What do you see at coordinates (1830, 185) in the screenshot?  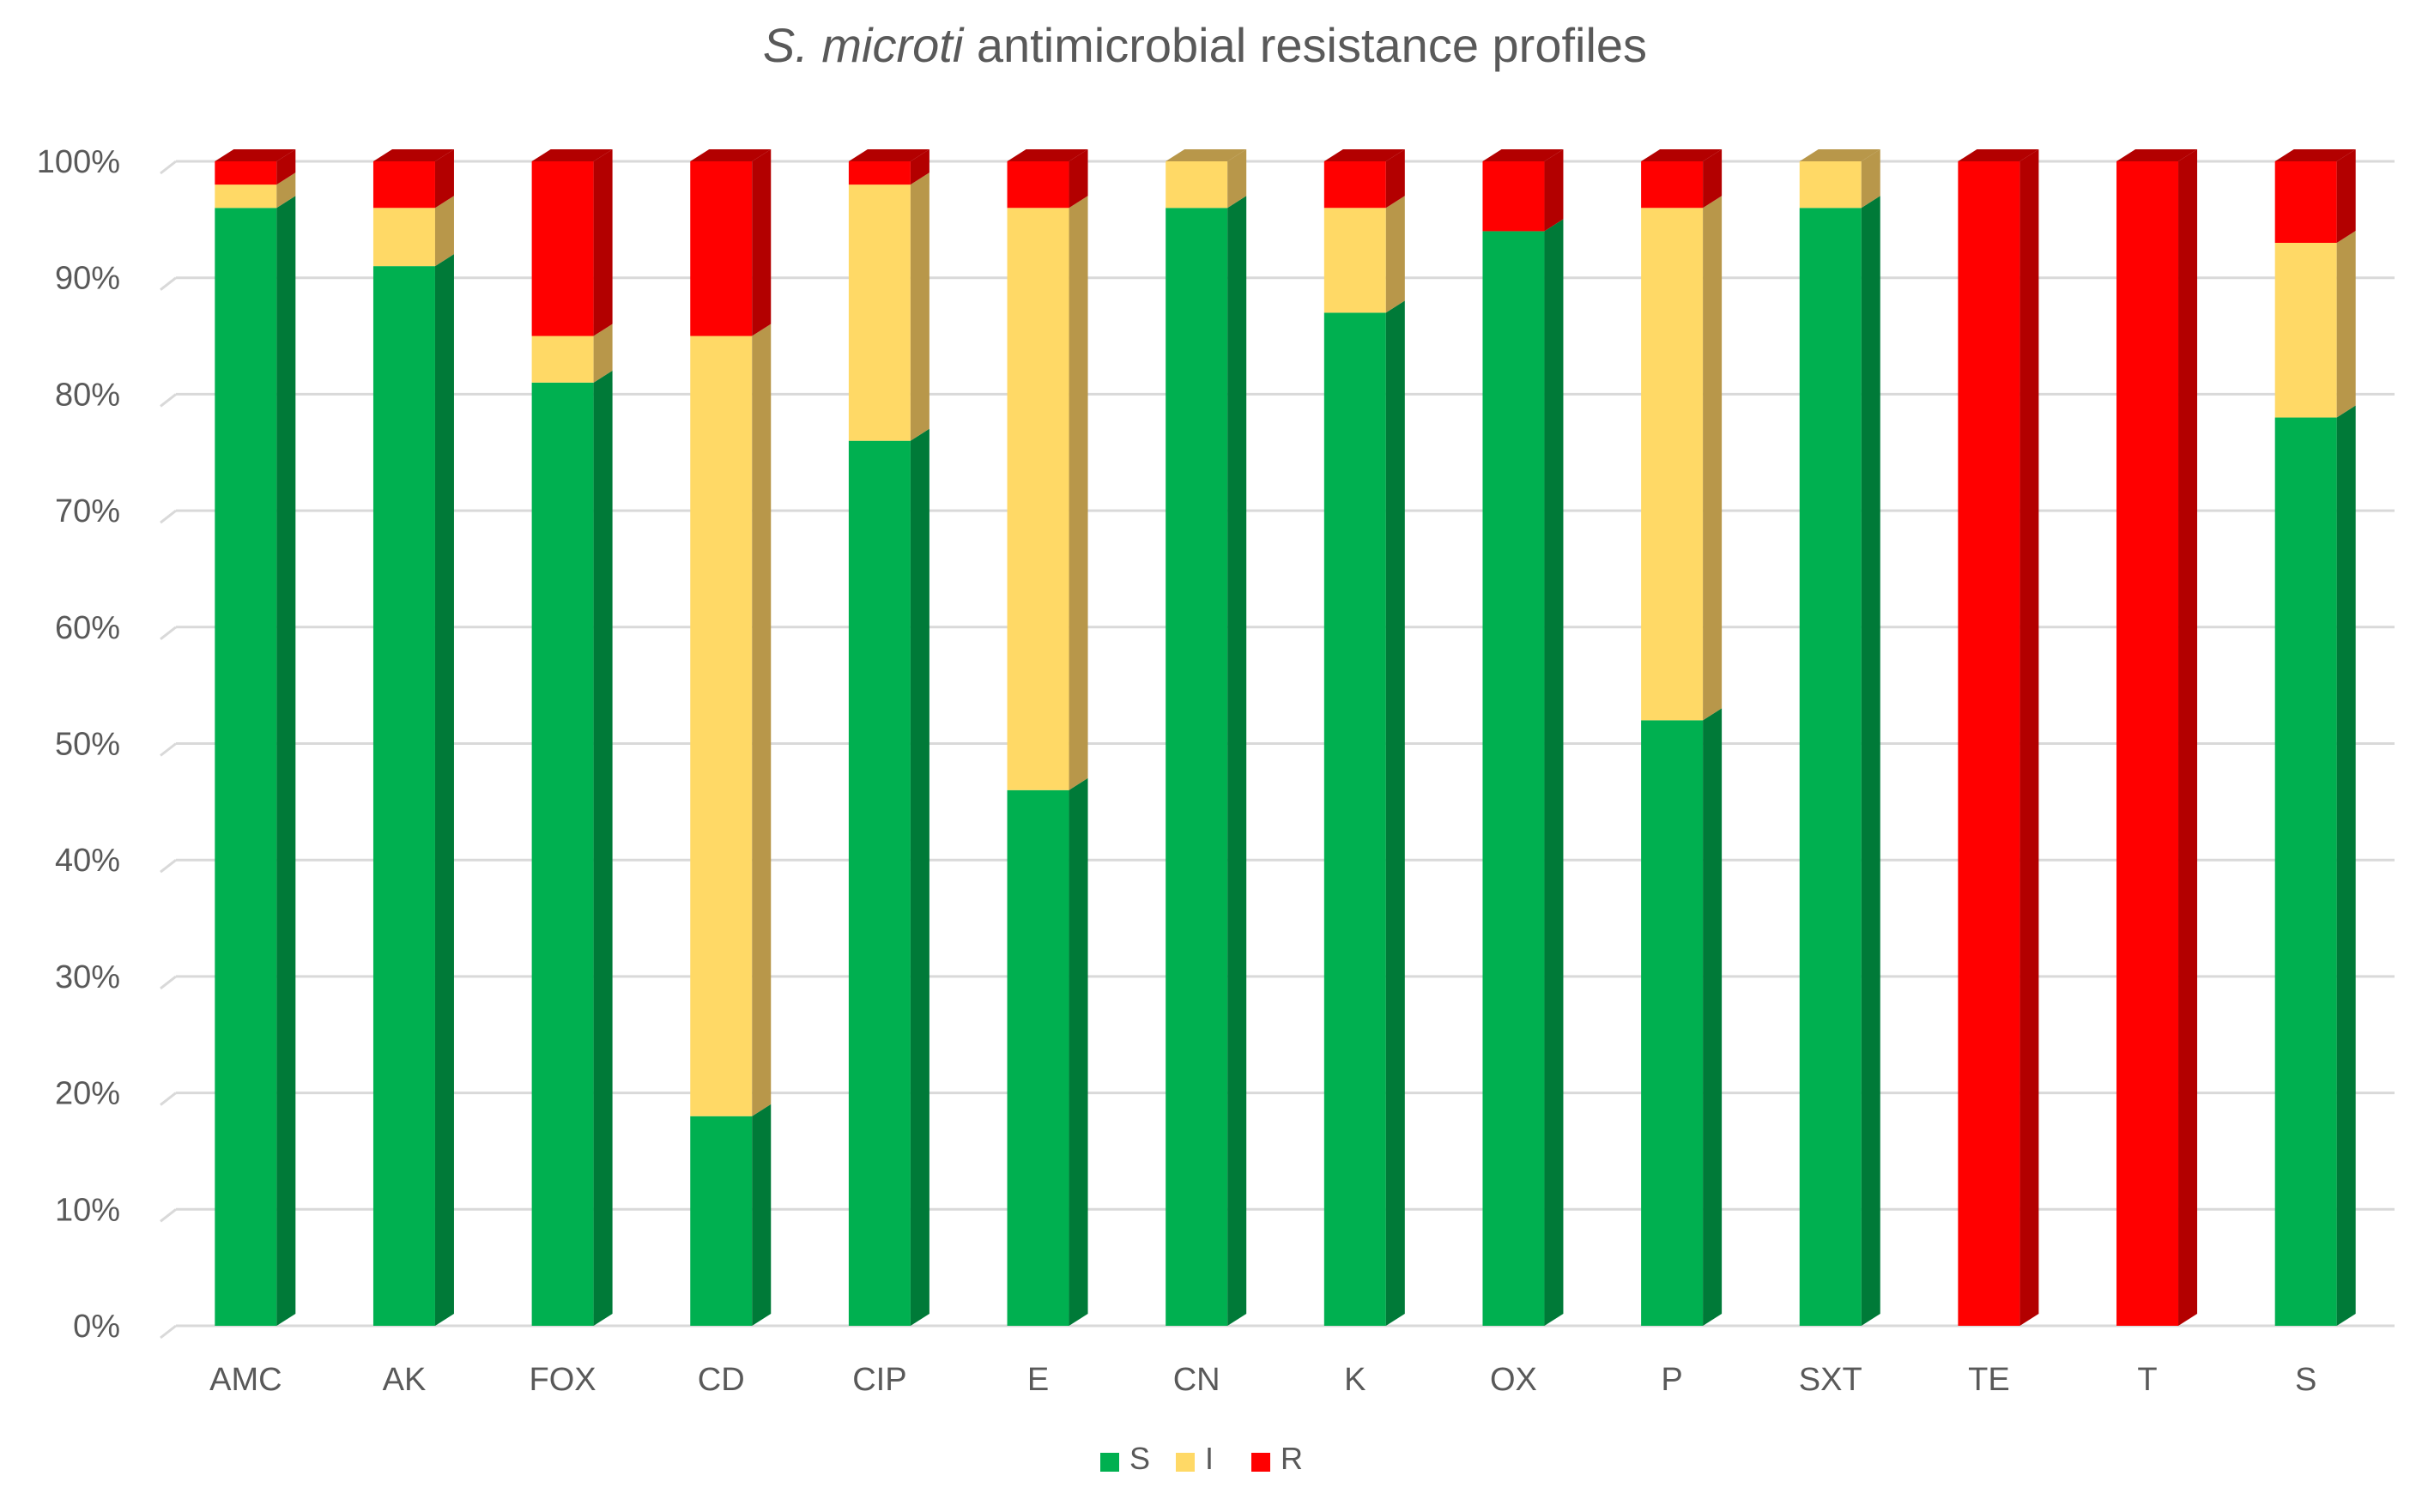 I see `bar-segment-i-sxt` at bounding box center [1830, 185].